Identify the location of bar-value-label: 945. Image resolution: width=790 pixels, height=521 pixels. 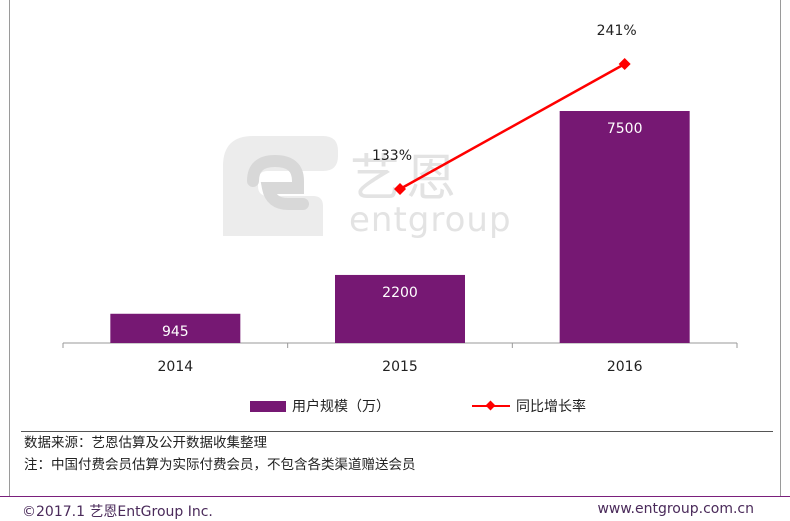
(175, 332).